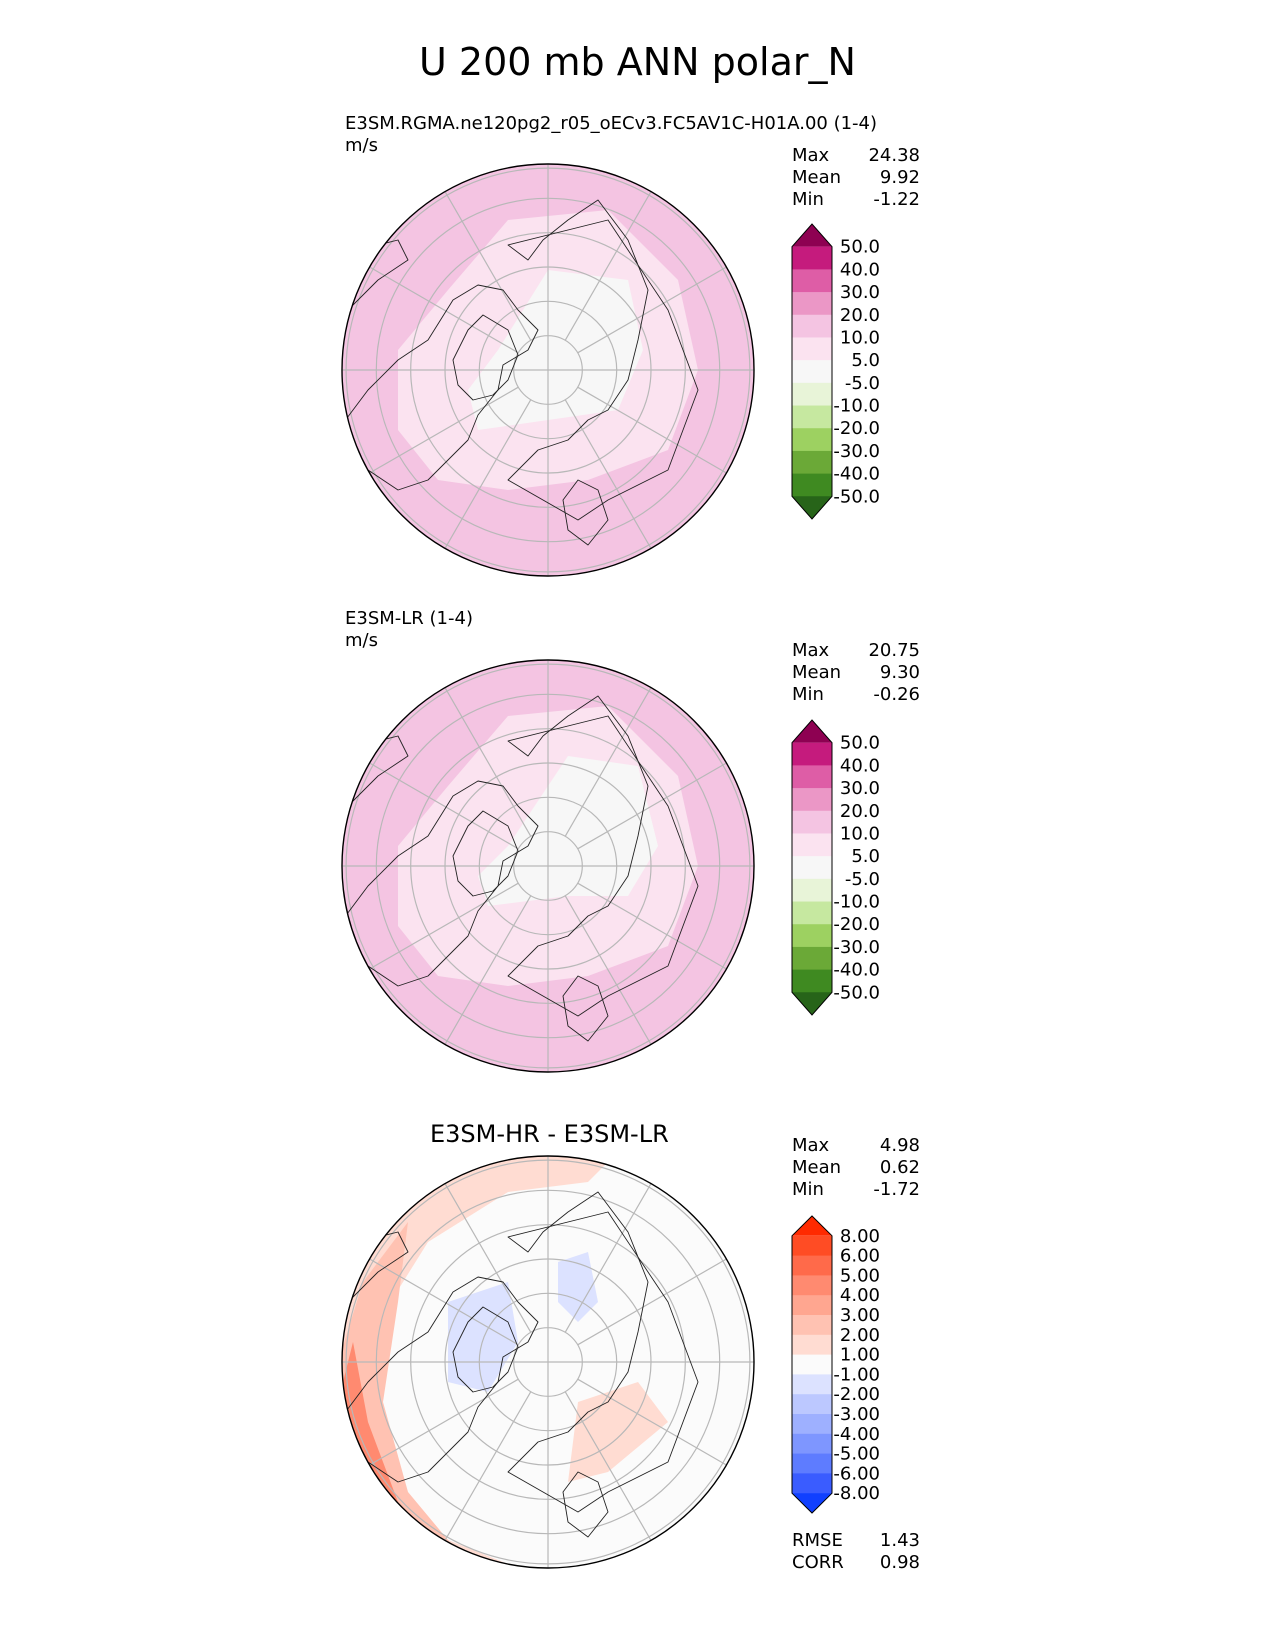 This screenshot has width=1275, height=1650. Describe the element at coordinates (860, 1256) in the screenshot. I see `colorbar-tick-label: 6.00` at that location.